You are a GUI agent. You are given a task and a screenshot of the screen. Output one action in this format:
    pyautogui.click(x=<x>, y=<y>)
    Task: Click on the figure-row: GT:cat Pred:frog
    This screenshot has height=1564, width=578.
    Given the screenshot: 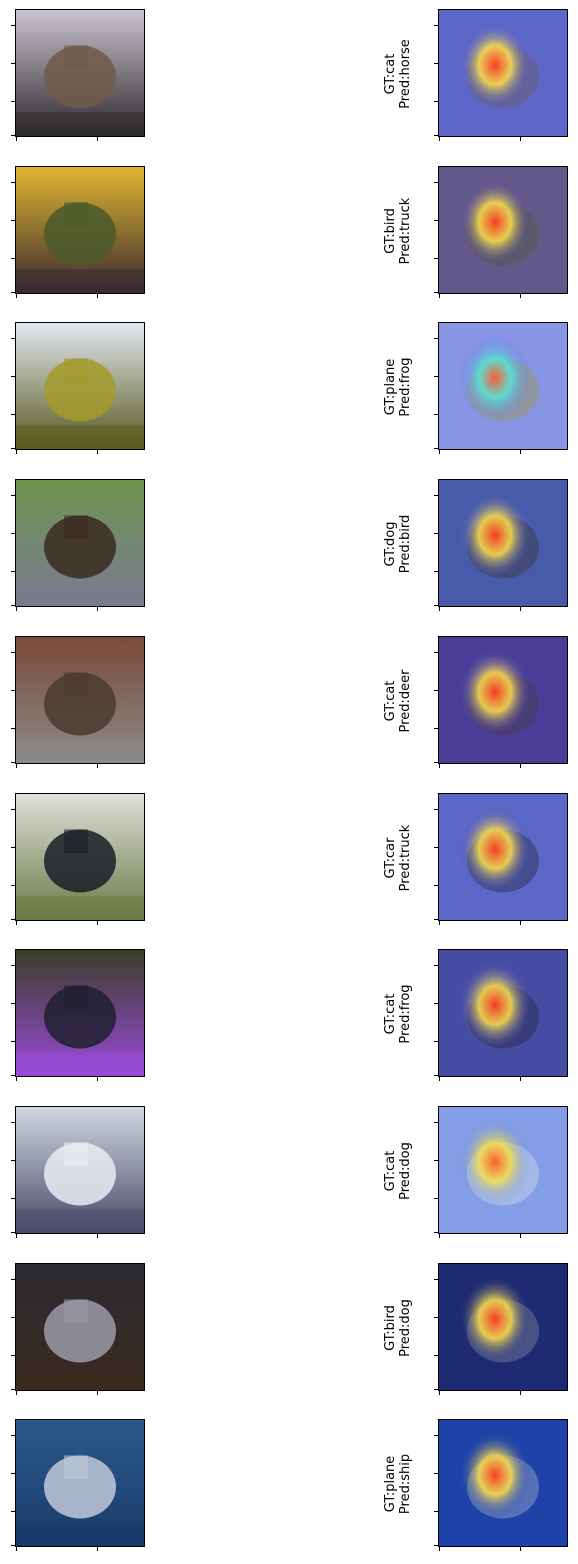 What is the action you would take?
    pyautogui.click(x=289, y=1015)
    